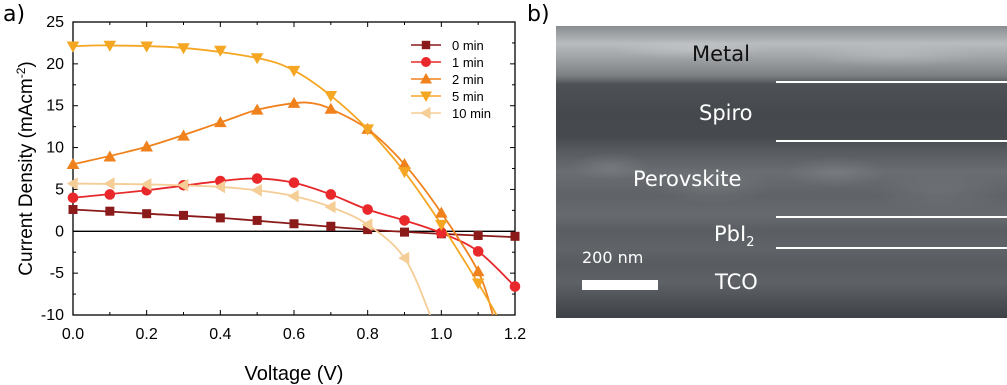 The image size is (1007, 385). What do you see at coordinates (471, 113) in the screenshot?
I see `legend-label-10-min: 10 min` at bounding box center [471, 113].